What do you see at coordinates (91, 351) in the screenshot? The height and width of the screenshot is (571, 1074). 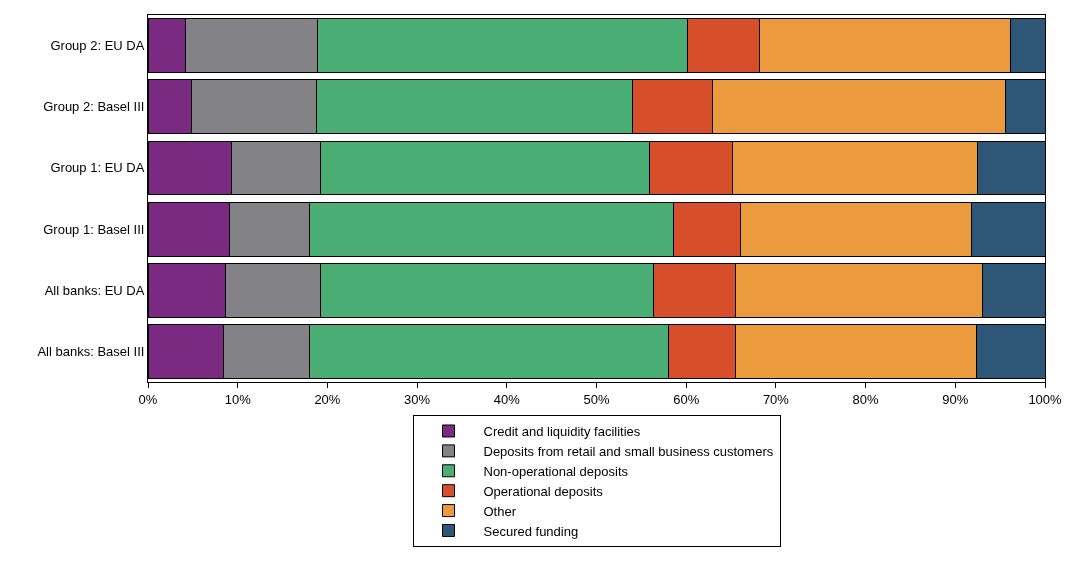 I see `y-tick-label: All banks: Basel III` at bounding box center [91, 351].